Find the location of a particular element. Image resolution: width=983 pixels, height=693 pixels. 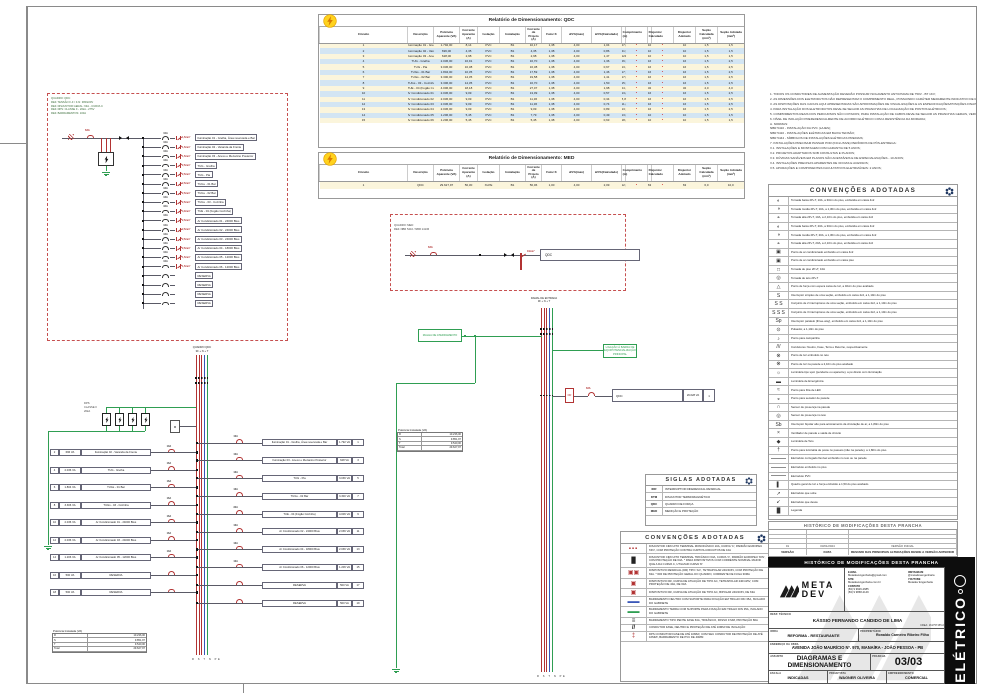

legend-symbol-icon: ∩ is located at coordinates (779, 407).